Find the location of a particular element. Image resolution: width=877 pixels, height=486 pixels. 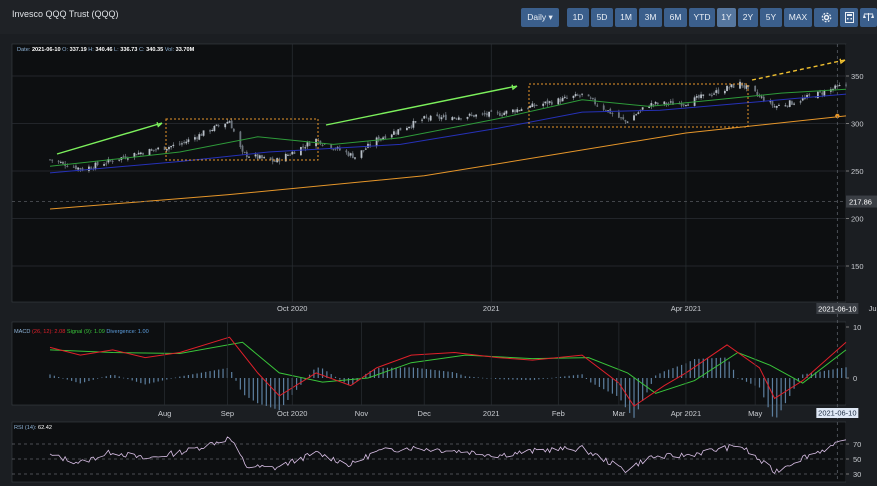

macd-ytick-label-0: 0 is located at coordinates (855, 378).